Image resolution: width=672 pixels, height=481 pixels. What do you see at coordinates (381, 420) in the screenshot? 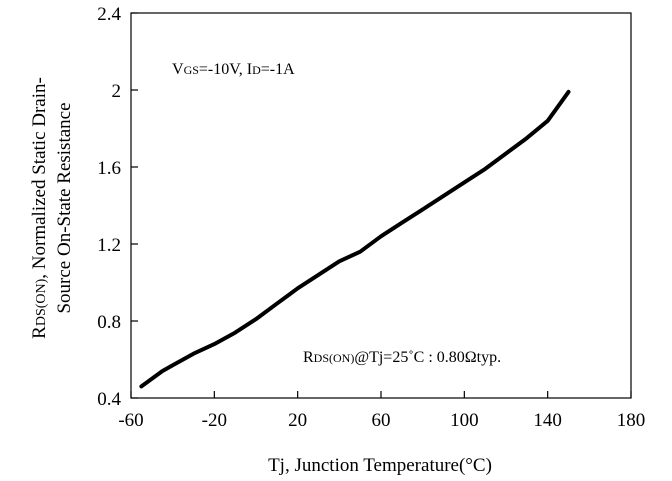
I see `x-tick-label: 60` at bounding box center [381, 420].